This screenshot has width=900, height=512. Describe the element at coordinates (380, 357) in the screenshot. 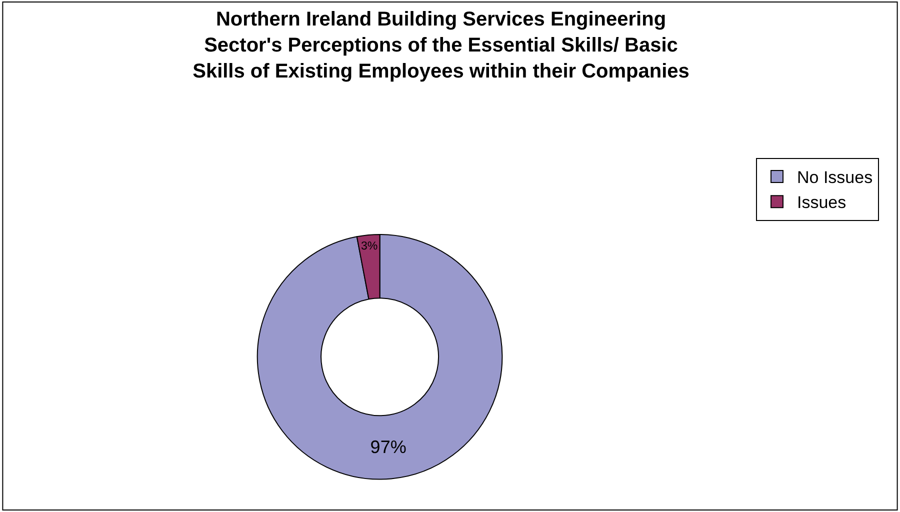

I see `donut-slice` at that location.